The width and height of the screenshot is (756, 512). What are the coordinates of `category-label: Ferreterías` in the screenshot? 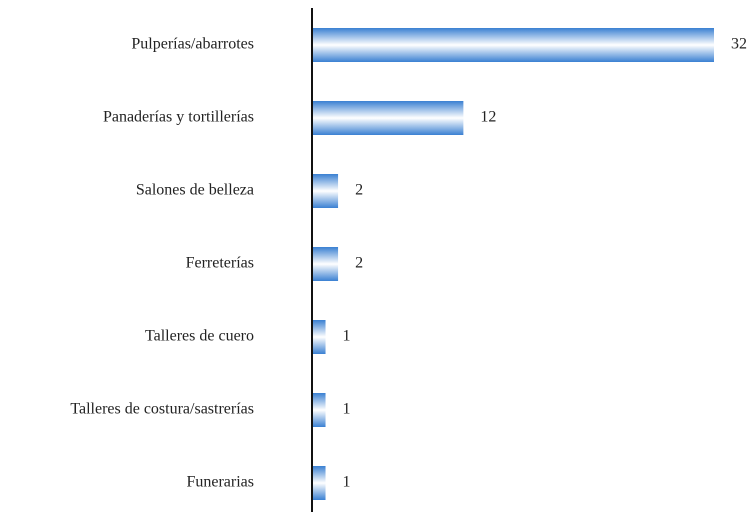 It's located at (220, 263).